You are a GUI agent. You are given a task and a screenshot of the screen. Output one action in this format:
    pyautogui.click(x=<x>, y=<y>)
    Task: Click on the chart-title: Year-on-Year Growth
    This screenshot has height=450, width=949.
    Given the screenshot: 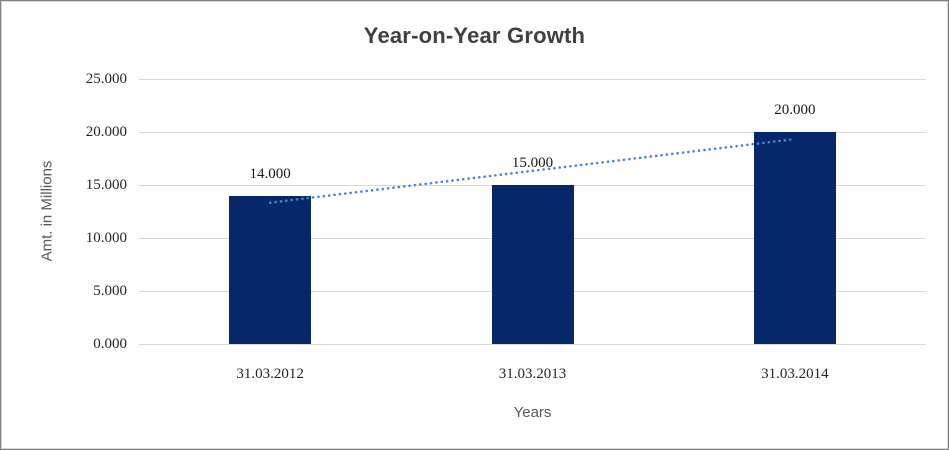 What is the action you would take?
    pyautogui.click(x=474, y=35)
    